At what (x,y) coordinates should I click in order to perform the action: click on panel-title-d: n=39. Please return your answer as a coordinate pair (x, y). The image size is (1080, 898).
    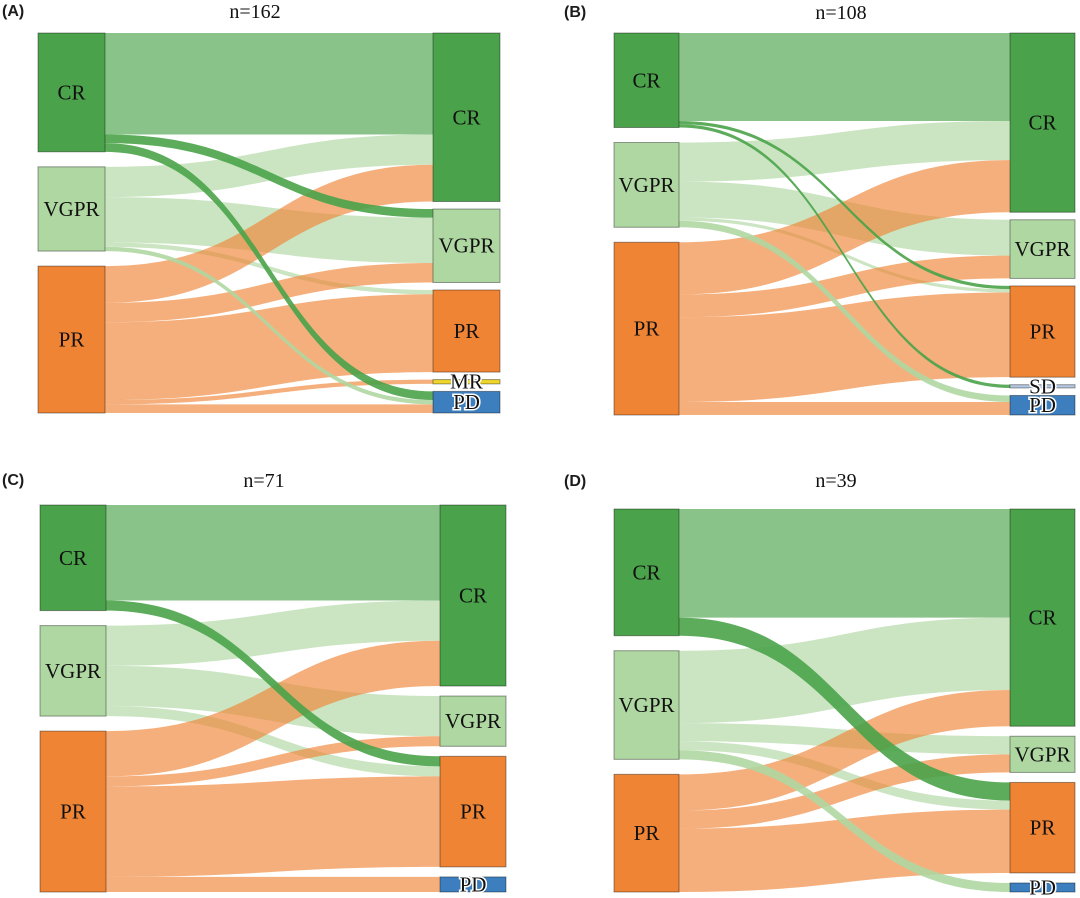
    Looking at the image, I should click on (836, 481).